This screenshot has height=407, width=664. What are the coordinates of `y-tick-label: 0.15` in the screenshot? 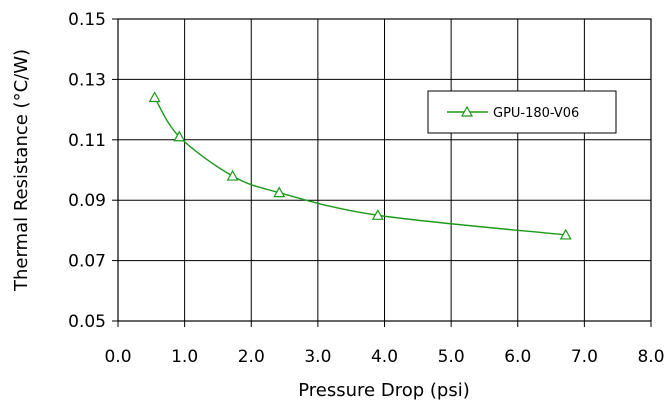 It's located at (87, 20).